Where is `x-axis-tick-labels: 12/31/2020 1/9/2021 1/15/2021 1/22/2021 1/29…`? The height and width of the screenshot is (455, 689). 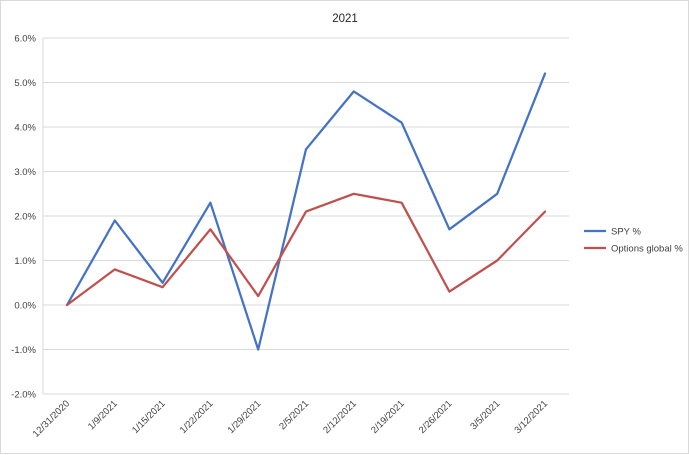 x-axis-tick-labels: 12/31/2020 1/9/2021 1/15/2021 1/22/2021 1/29… is located at coordinates (290, 418).